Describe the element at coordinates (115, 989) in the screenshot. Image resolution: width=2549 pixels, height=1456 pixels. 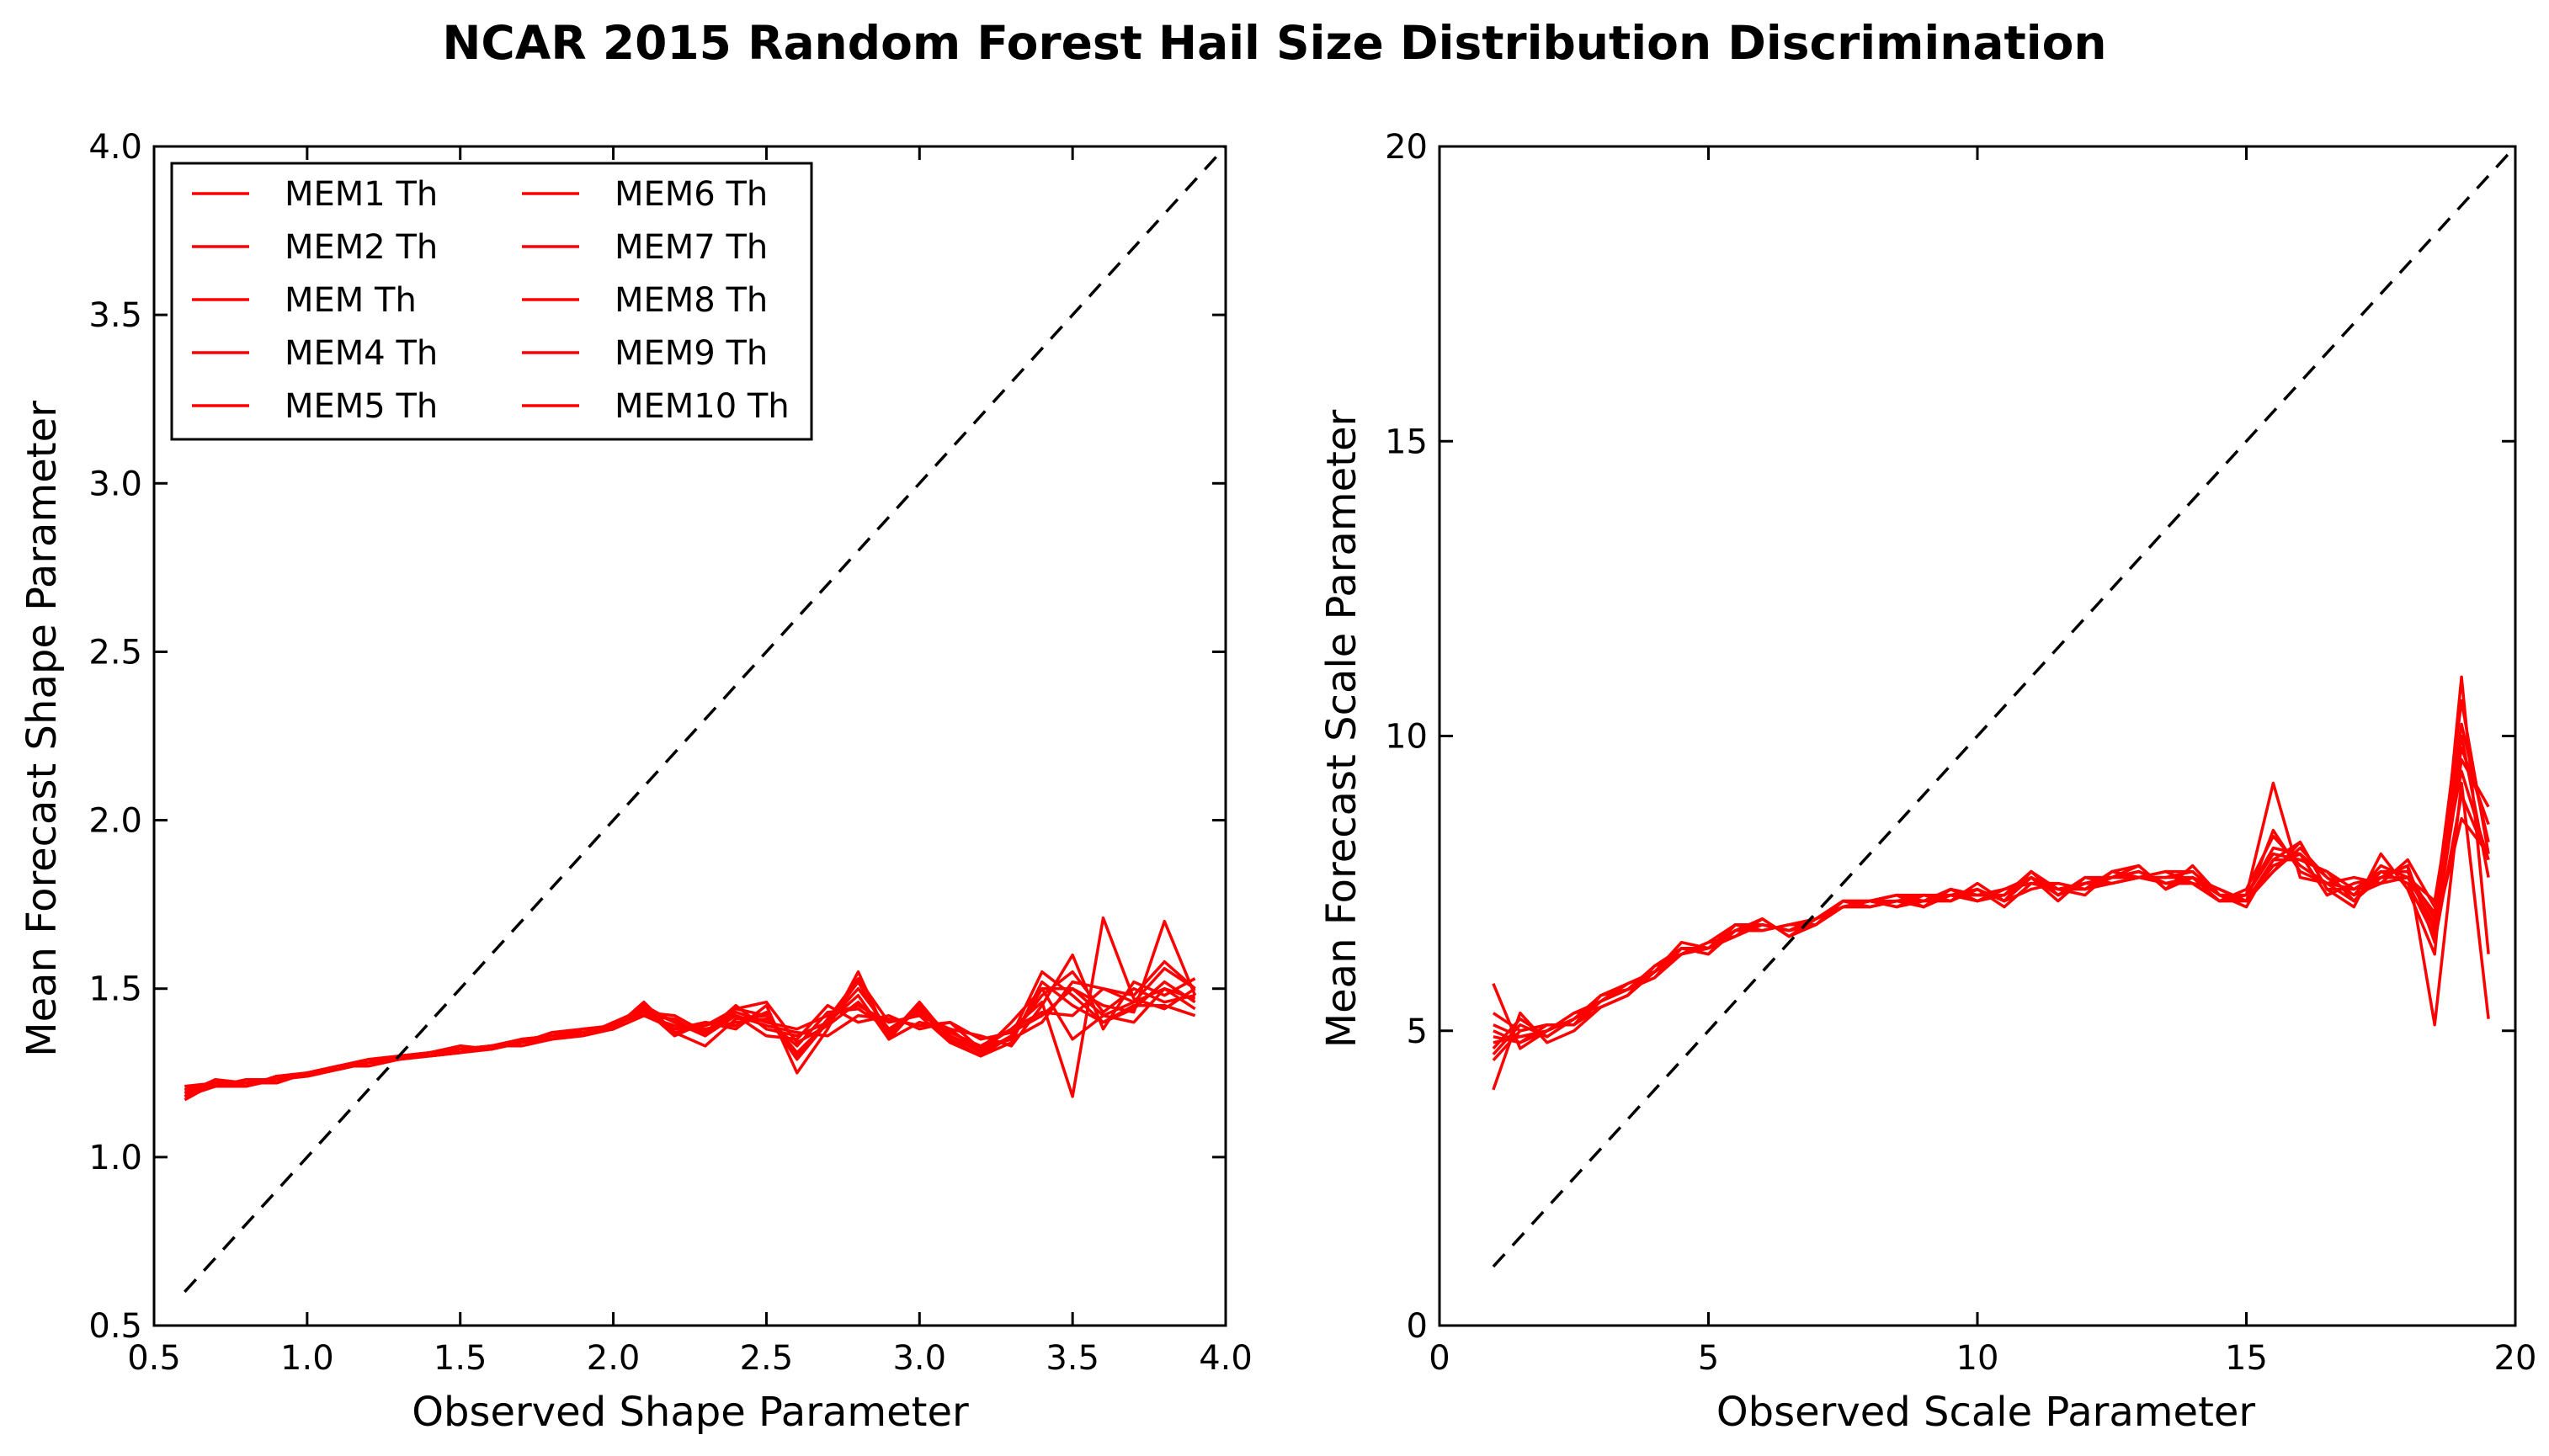
I see `left-y-tick-label: 1.5` at that location.